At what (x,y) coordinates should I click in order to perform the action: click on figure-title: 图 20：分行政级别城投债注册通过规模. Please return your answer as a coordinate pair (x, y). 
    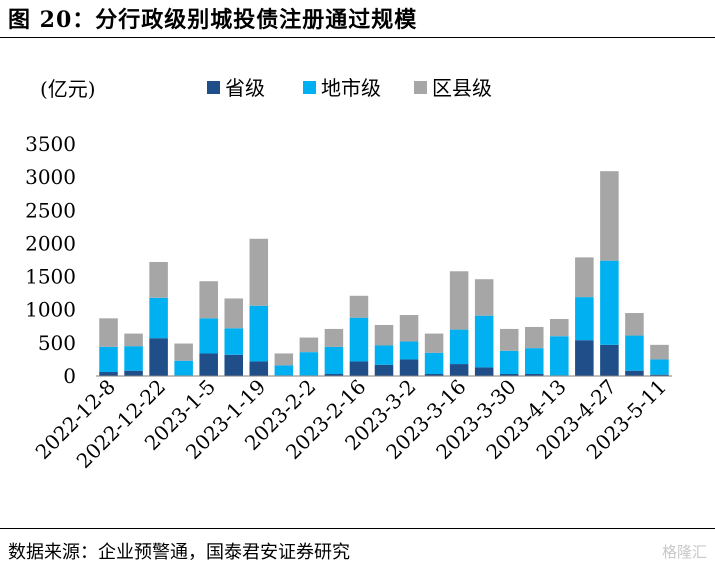
    Looking at the image, I should click on (213, 20).